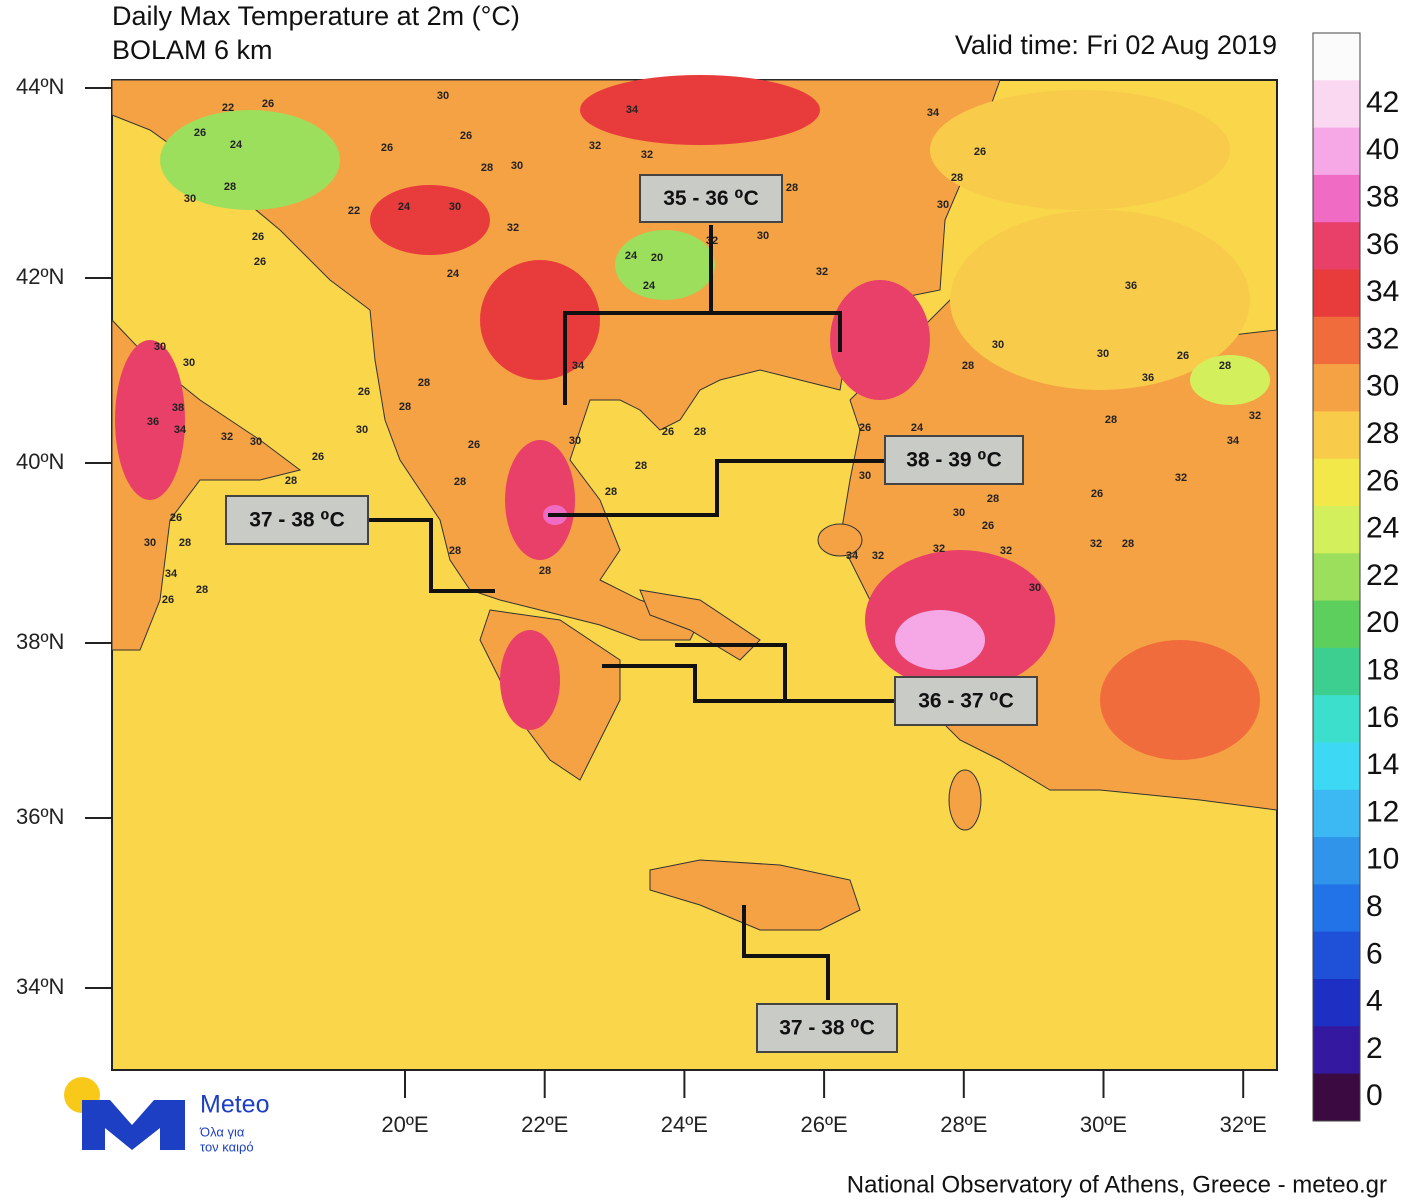 Image resolution: width=1426 pixels, height=1200 pixels. Describe the element at coordinates (354, 211) in the screenshot. I see `contour-label: 22` at that location.